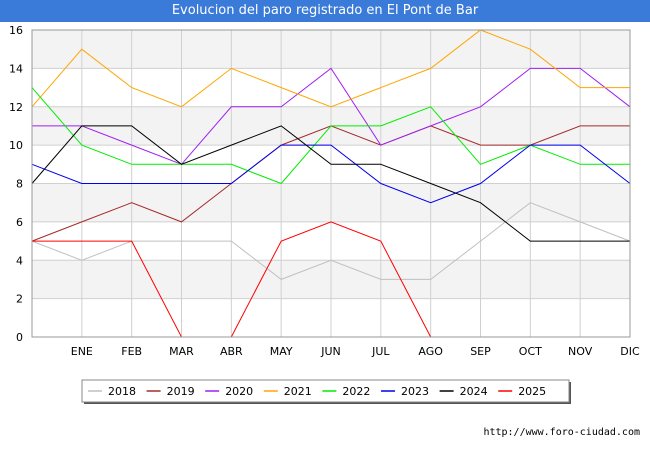 The image size is (650, 450). What do you see at coordinates (19, 299) in the screenshot?
I see `y-tick-label: 2` at bounding box center [19, 299].